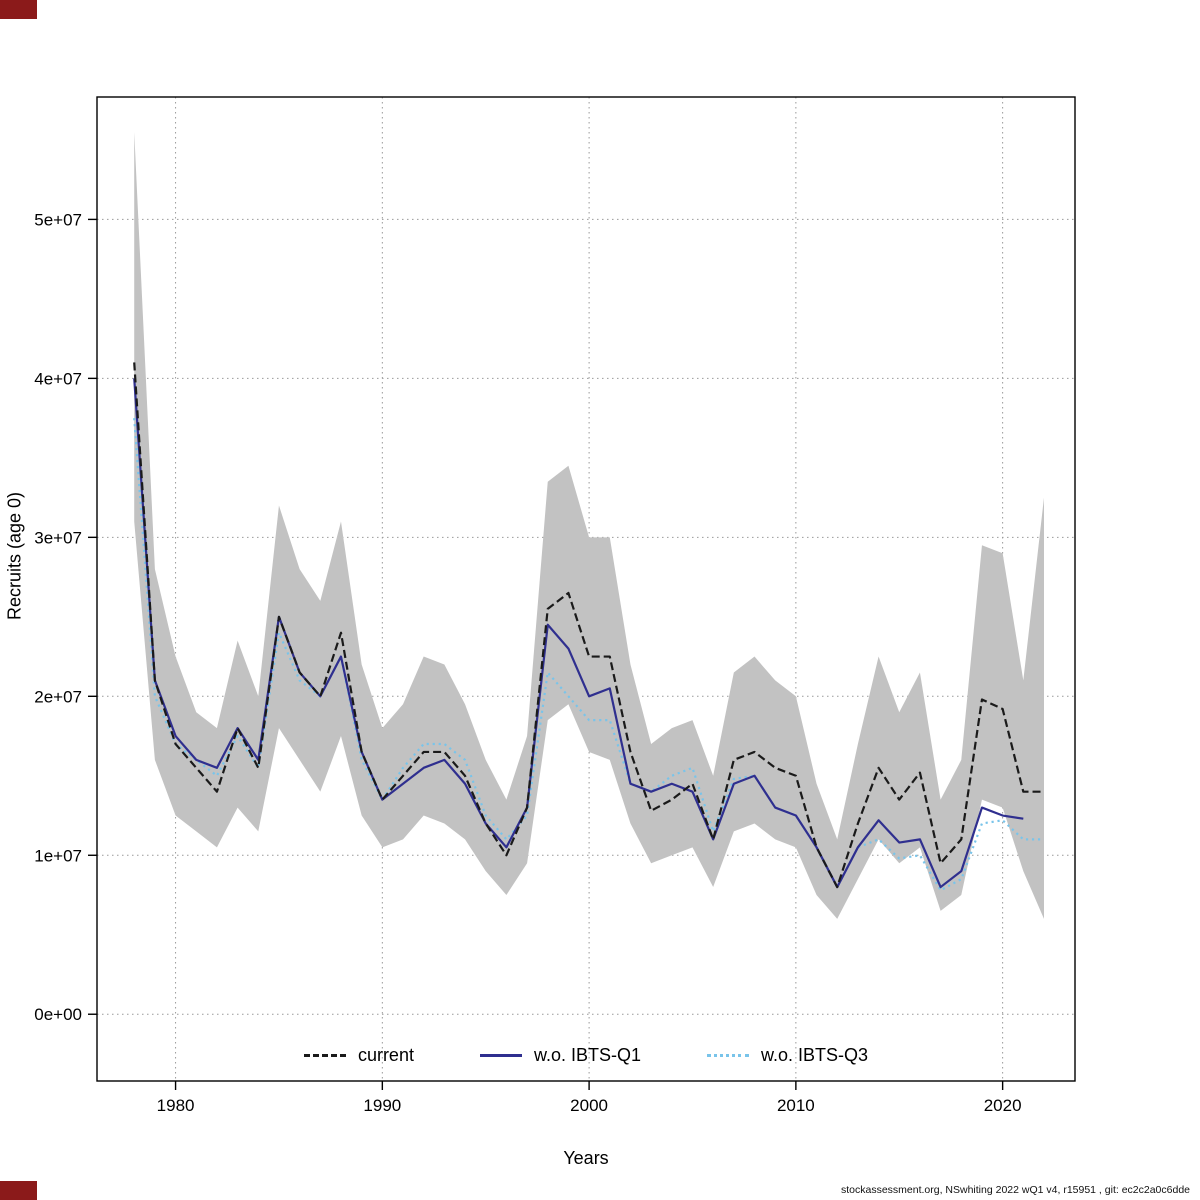 The width and height of the screenshot is (1200, 1200). Describe the element at coordinates (58, 537) in the screenshot. I see `y-tick-label: 3e+07` at that location.